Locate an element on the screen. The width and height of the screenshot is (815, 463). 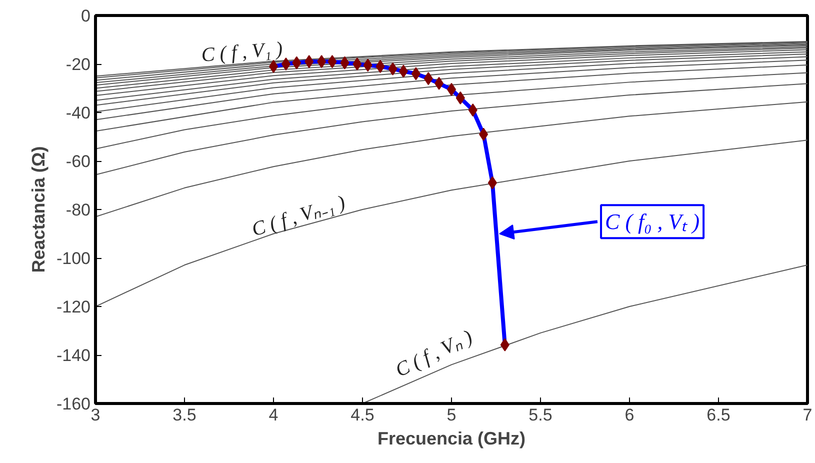
x-tick-label: 7 is located at coordinates (807, 415).